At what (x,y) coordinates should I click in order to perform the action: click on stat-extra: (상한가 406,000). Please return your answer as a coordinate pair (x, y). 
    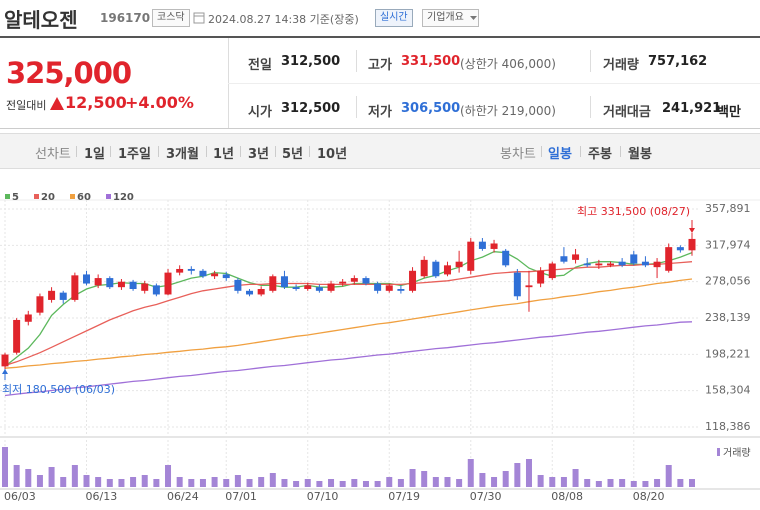
    Looking at the image, I should click on (508, 64).